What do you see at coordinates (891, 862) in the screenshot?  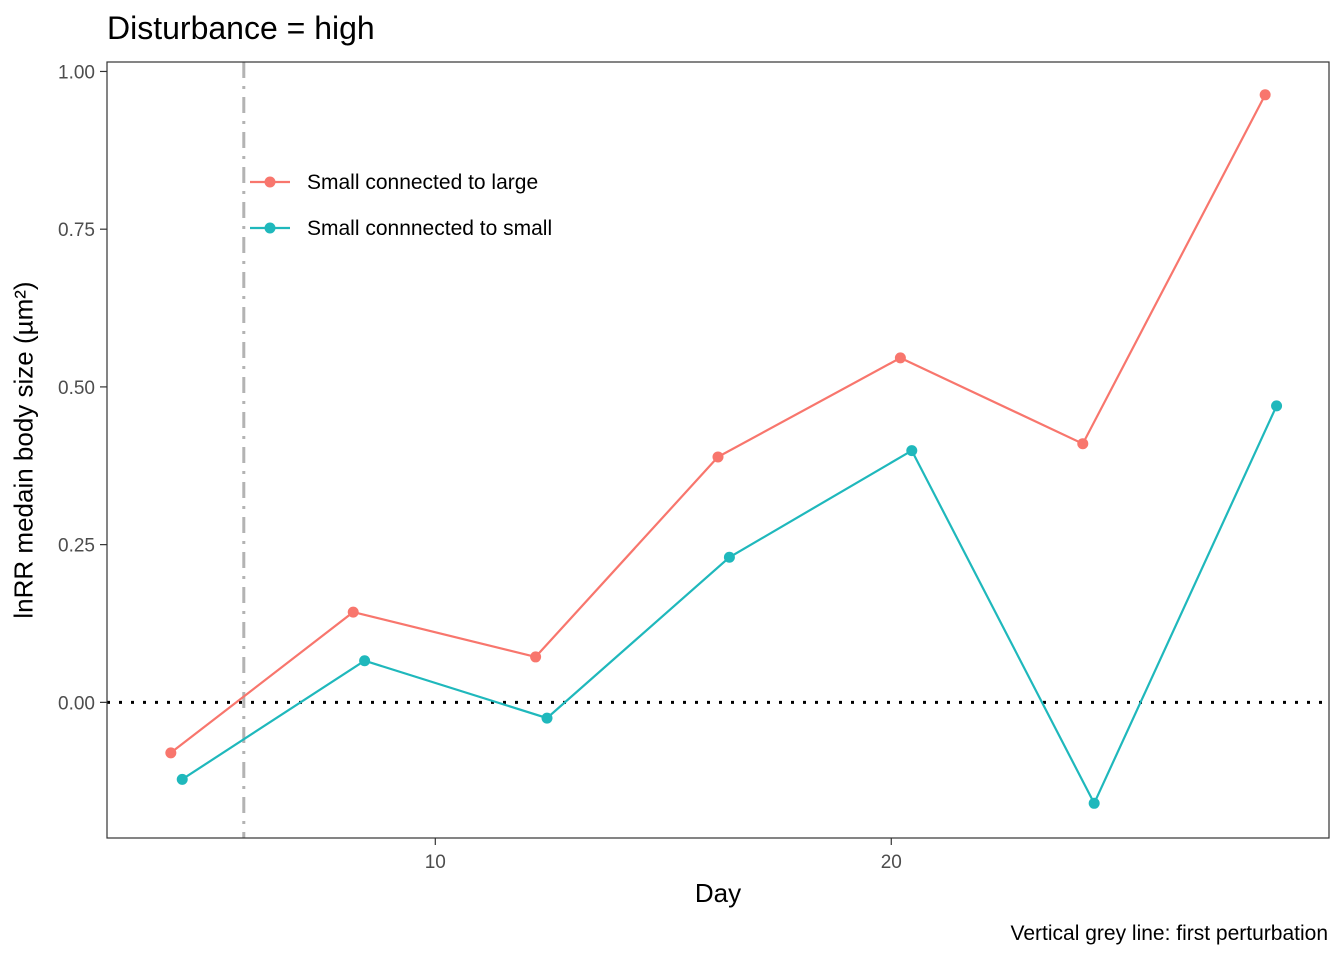 I see `x-tick-label-1: 20` at bounding box center [891, 862].